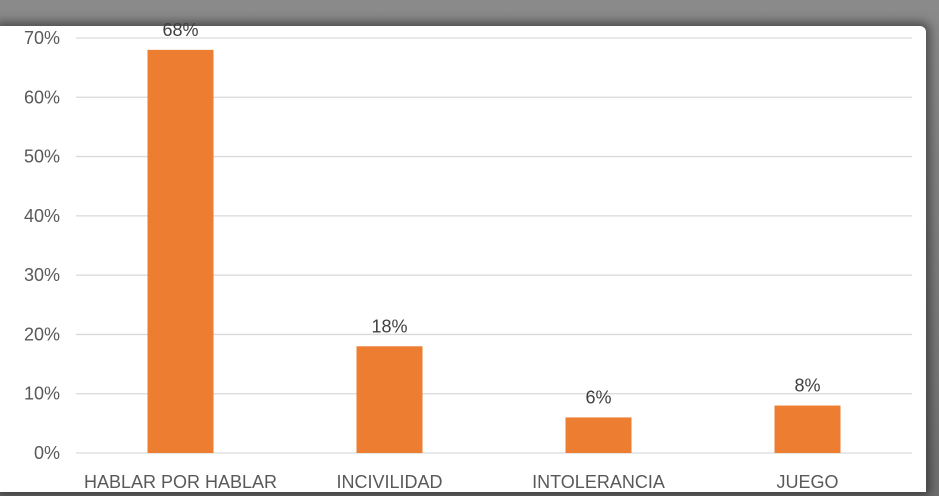 Image resolution: width=939 pixels, height=496 pixels. Describe the element at coordinates (42, 38) in the screenshot. I see `y-tick-label: 70%` at that location.